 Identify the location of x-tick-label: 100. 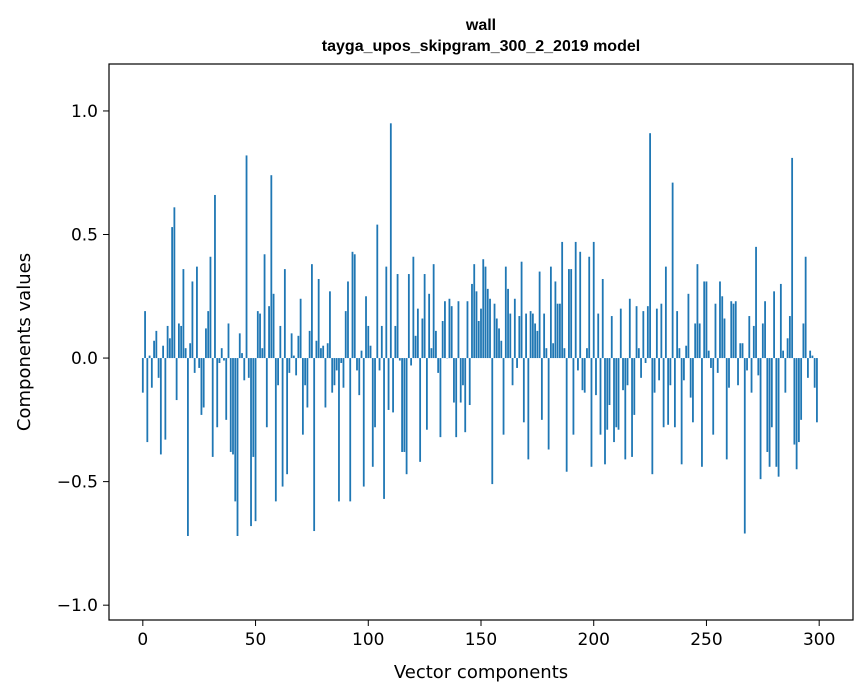
(368, 640).